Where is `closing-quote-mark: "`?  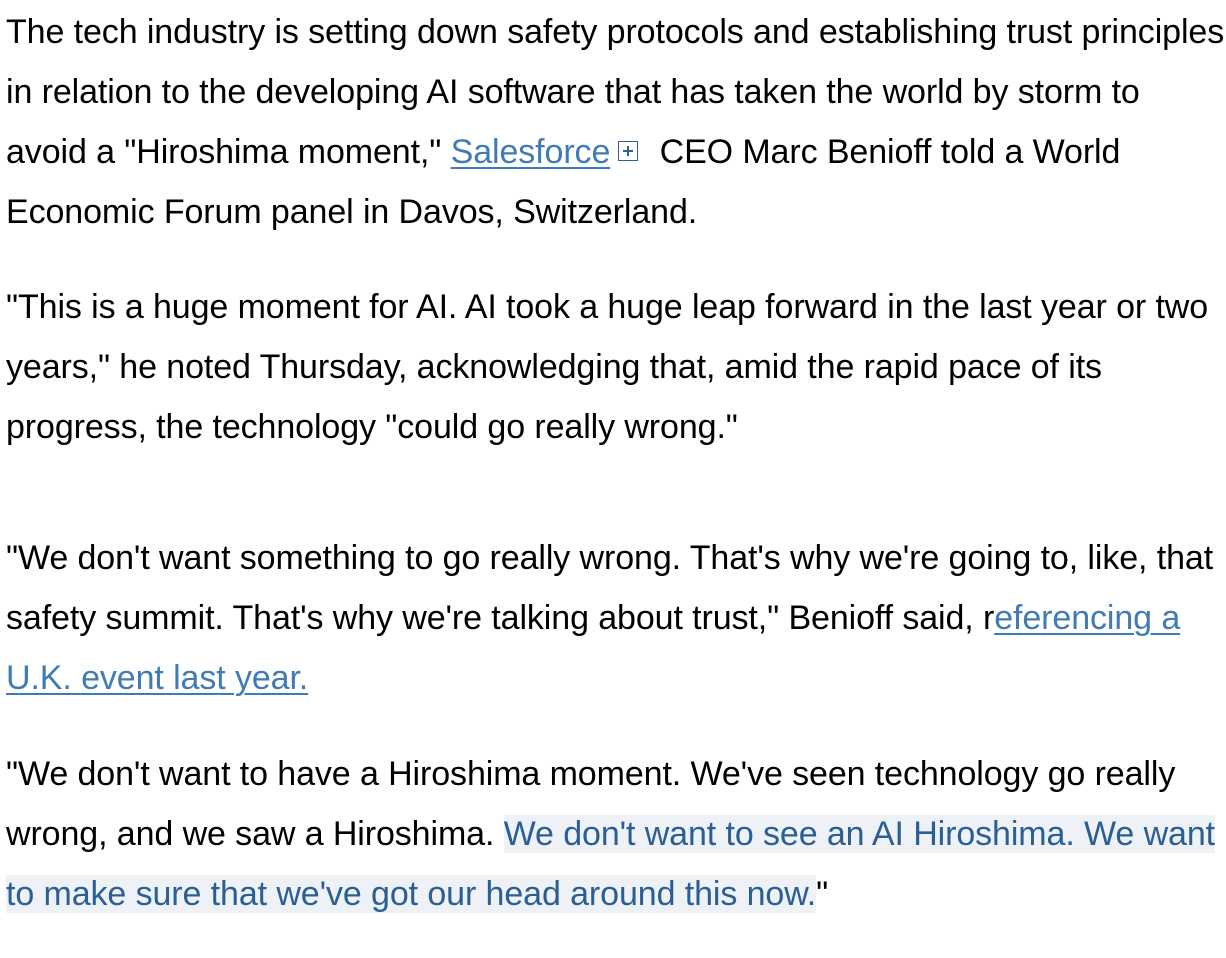 closing-quote-mark: " is located at coordinates (822, 894).